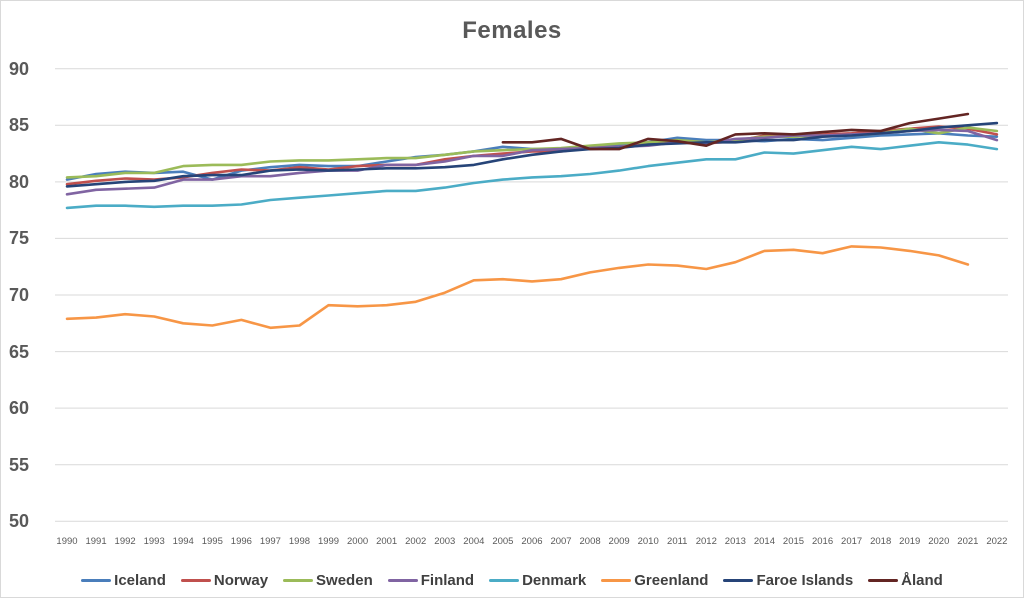 The image size is (1024, 598). I want to click on series-line-aland, so click(735, 131).